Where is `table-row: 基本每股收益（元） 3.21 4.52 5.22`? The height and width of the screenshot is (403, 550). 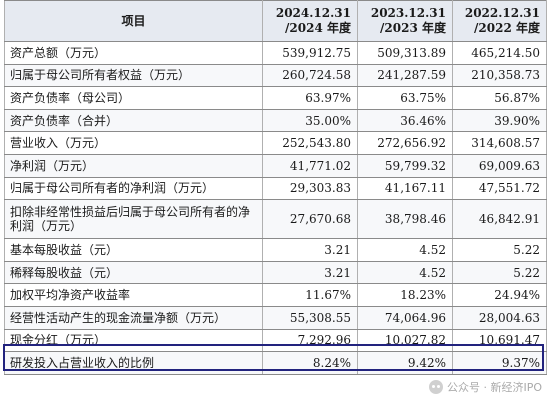 table-row: 基本每股收益（元） 3.21 4.52 5.22 is located at coordinates (275, 250).